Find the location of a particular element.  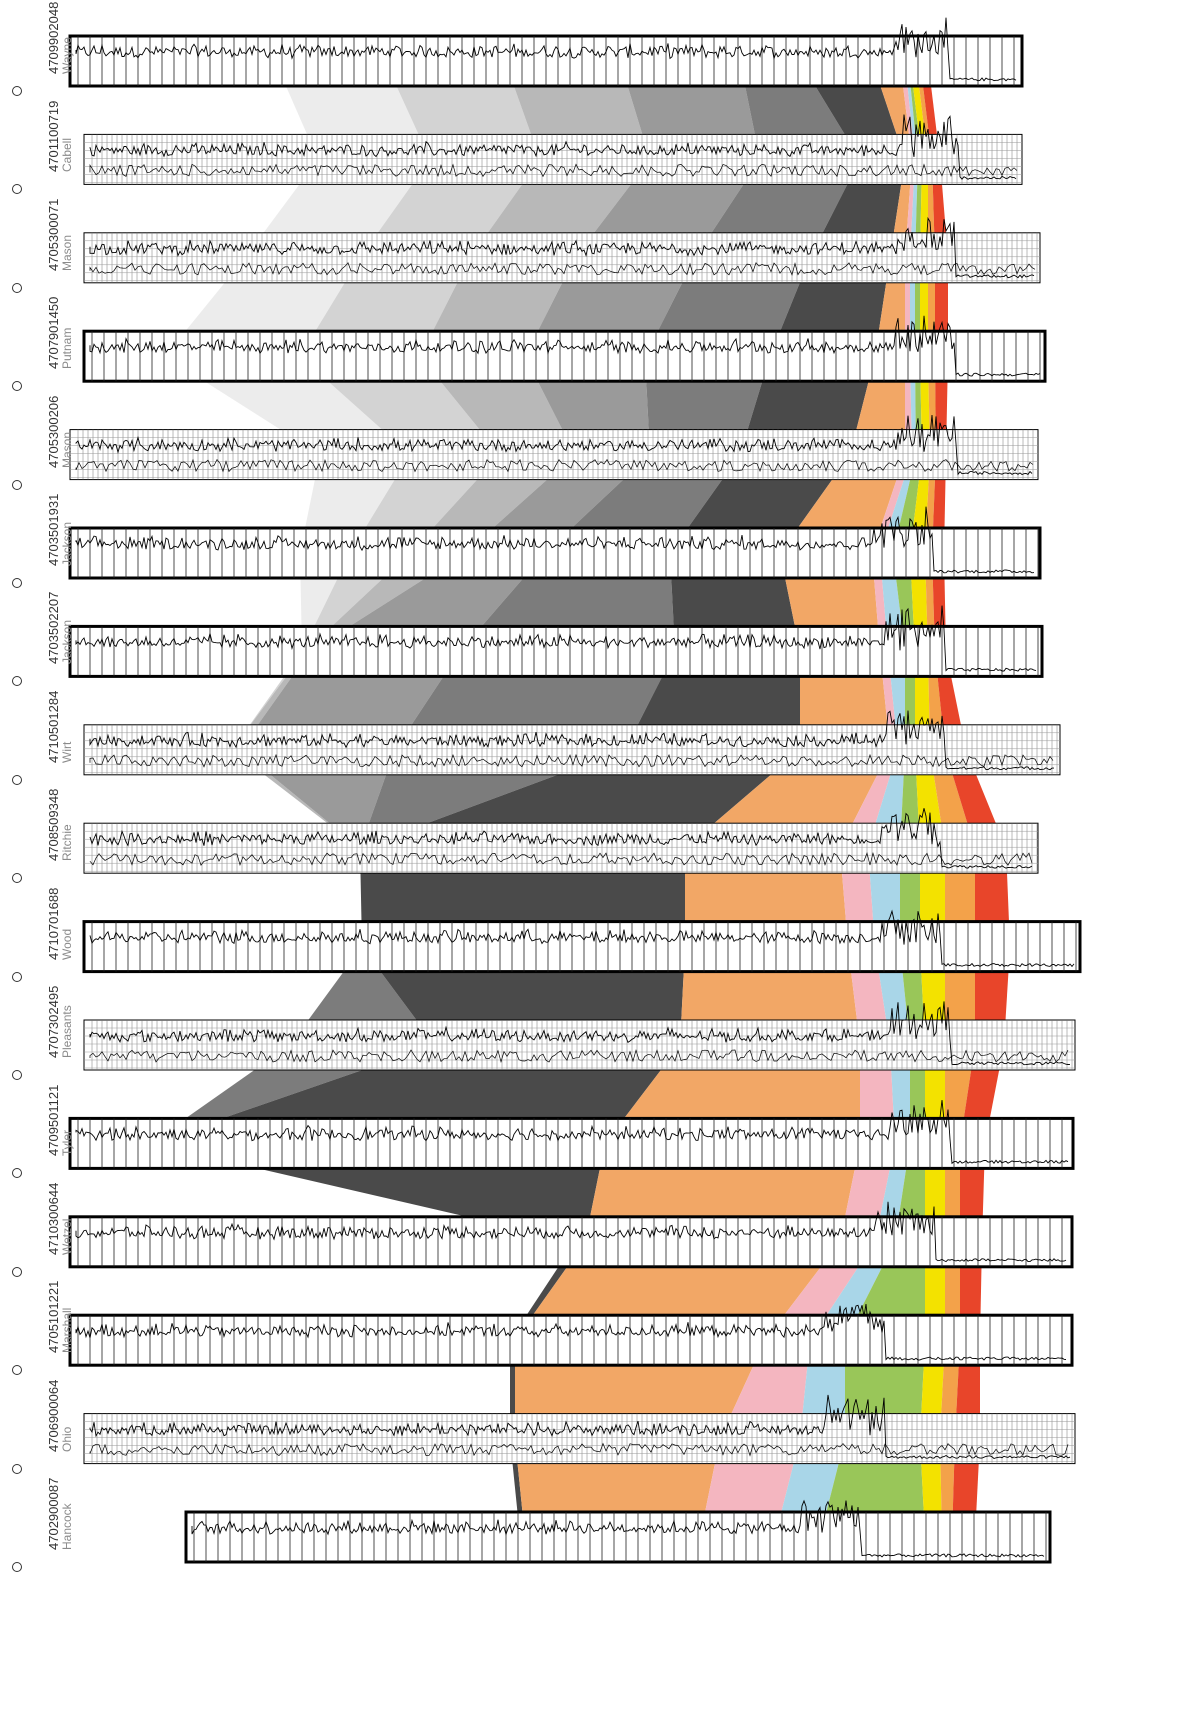

well-county-name: Hancock is located at coordinates (67, 1526).